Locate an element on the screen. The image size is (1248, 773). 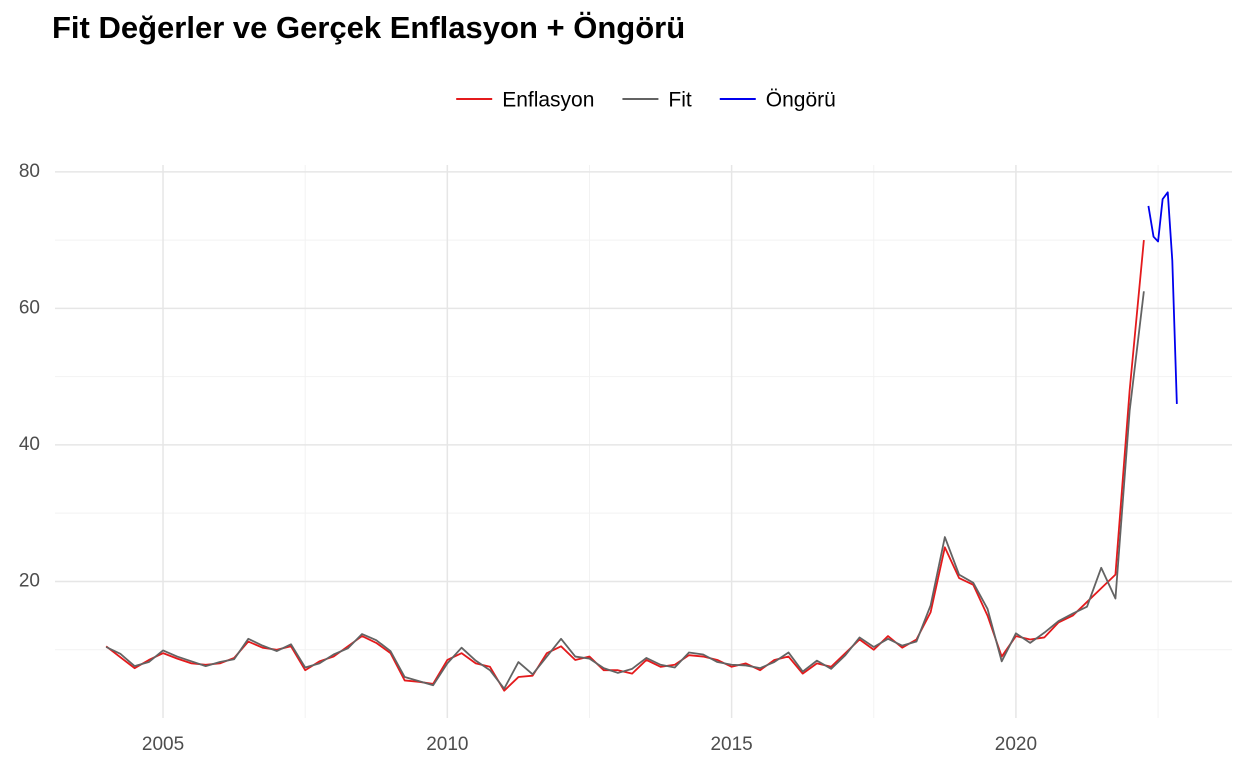
legend-label: Enflasyon is located at coordinates (548, 100).